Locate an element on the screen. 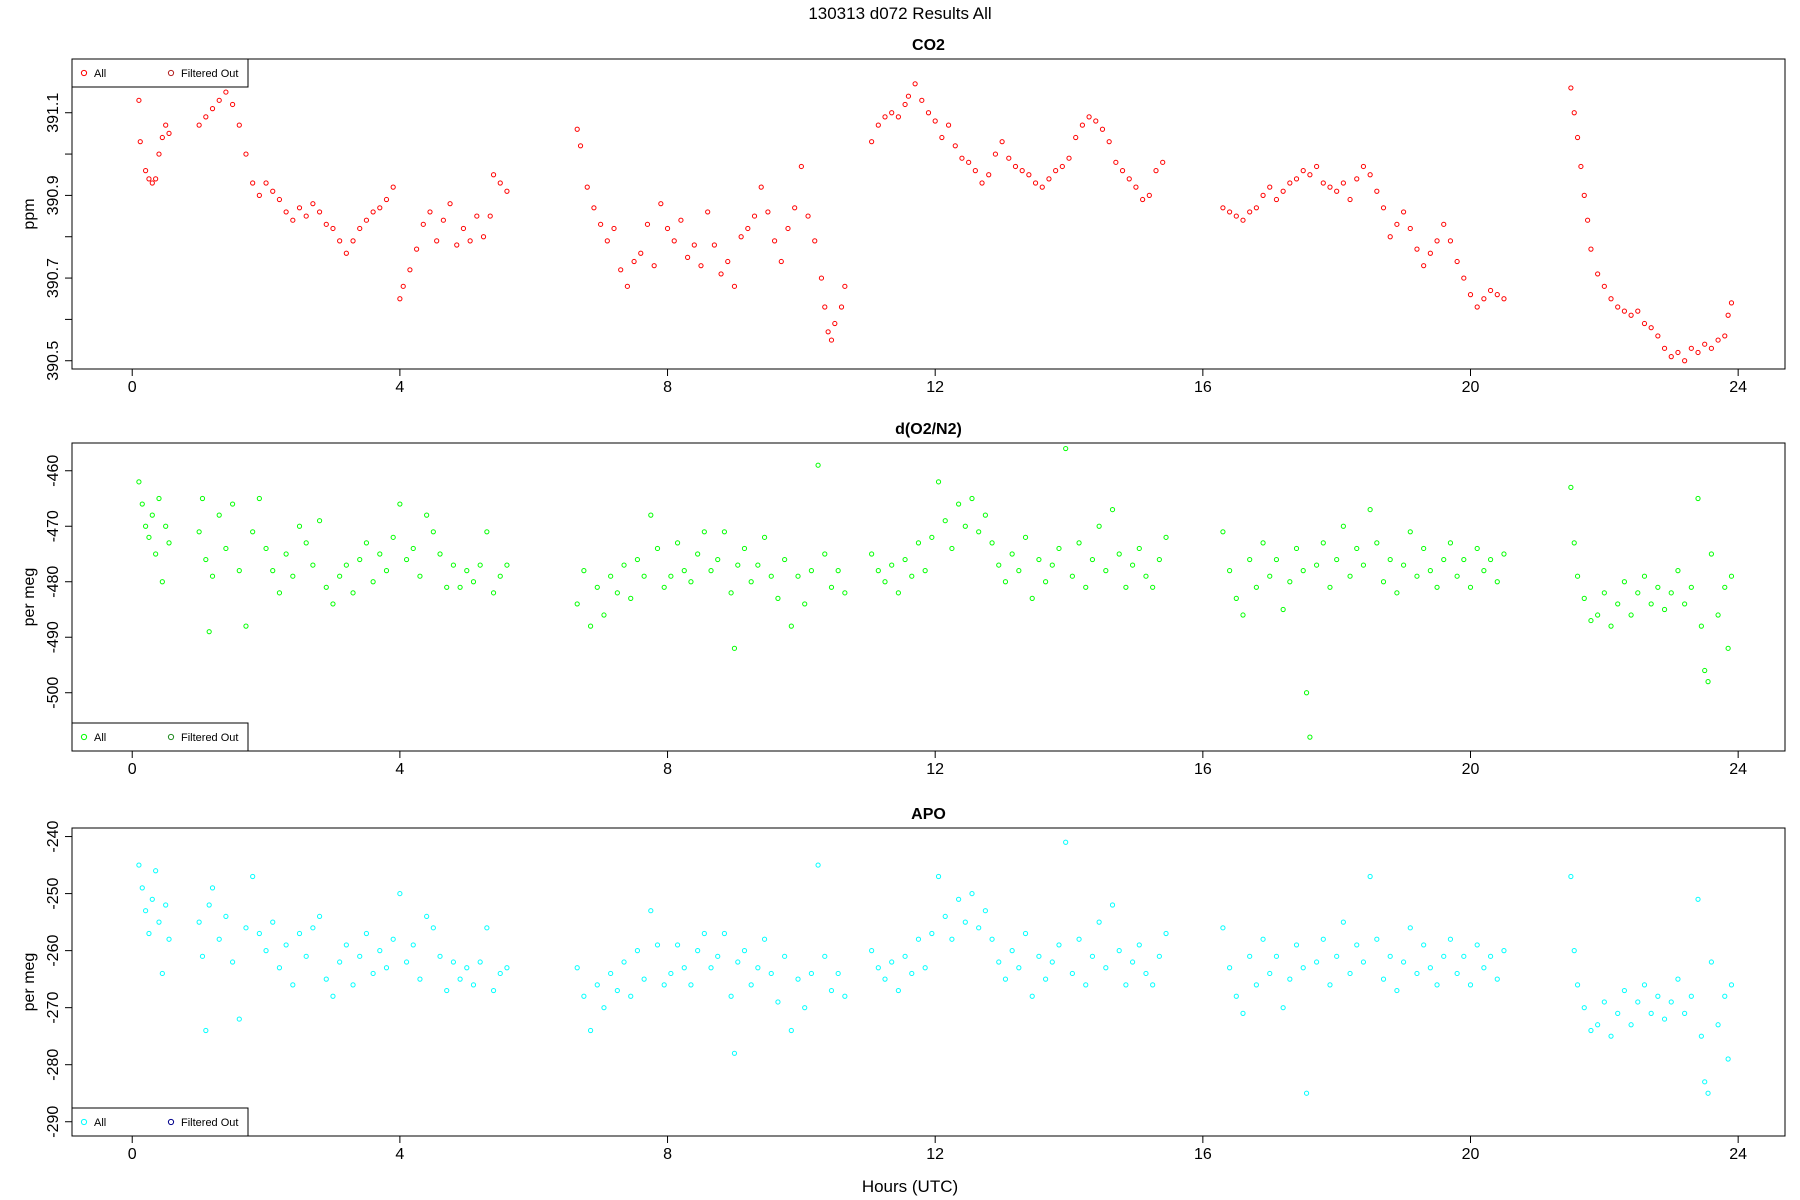 The width and height of the screenshot is (1800, 1200). legend-marker is located at coordinates (84, 737).